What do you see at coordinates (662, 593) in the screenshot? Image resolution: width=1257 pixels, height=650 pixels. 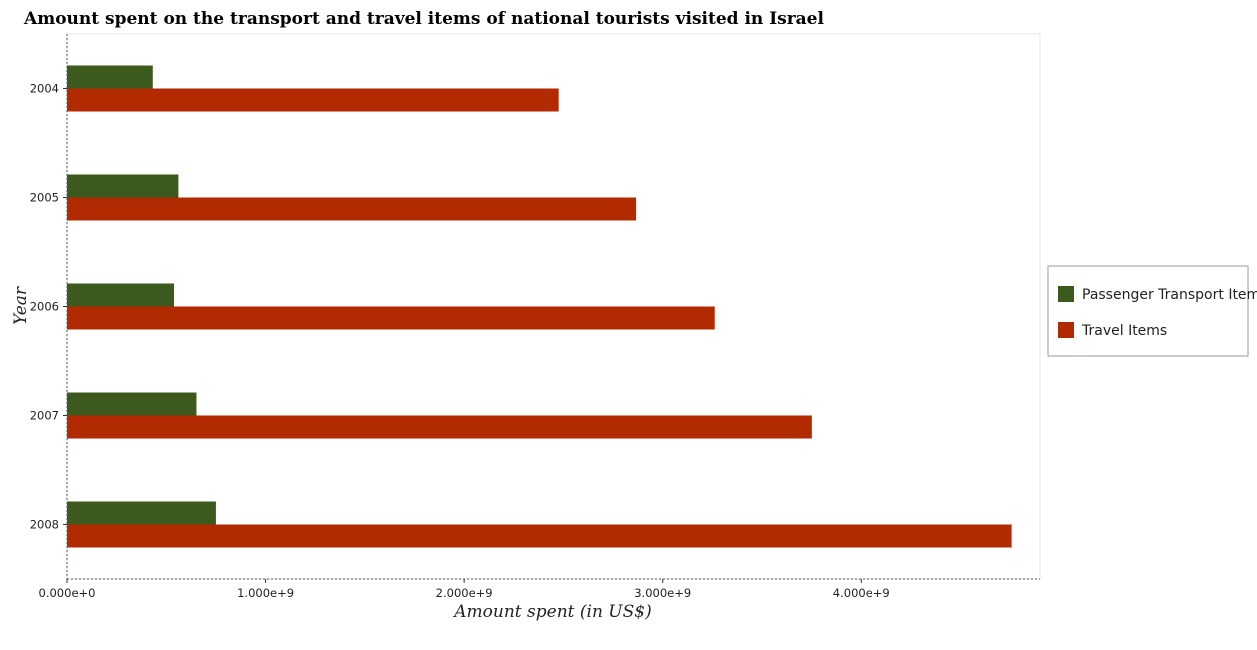 I see `x-tick-label-3: 3.000e+9` at bounding box center [662, 593].